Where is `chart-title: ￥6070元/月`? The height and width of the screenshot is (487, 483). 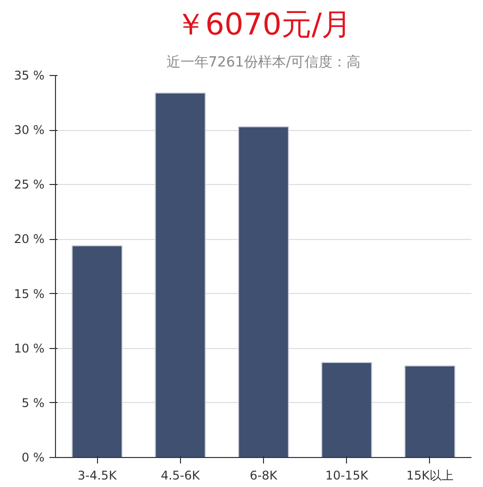
chart-title: ￥6070元/月 is located at coordinates (263, 25).